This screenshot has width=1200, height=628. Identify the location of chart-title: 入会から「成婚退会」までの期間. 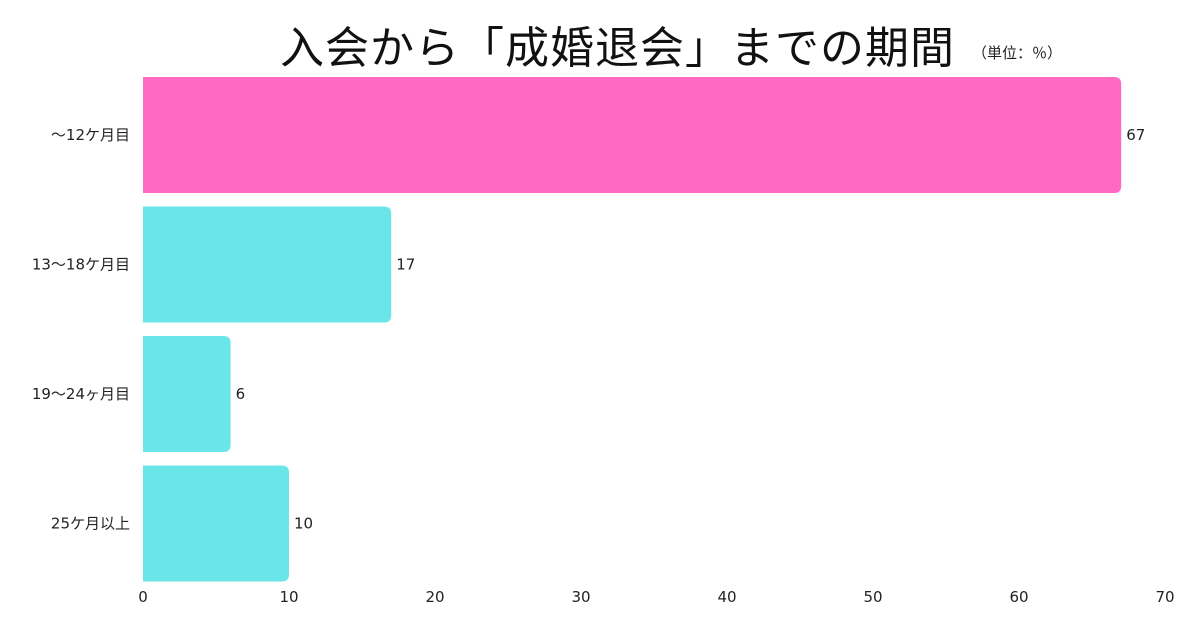
(617, 48).